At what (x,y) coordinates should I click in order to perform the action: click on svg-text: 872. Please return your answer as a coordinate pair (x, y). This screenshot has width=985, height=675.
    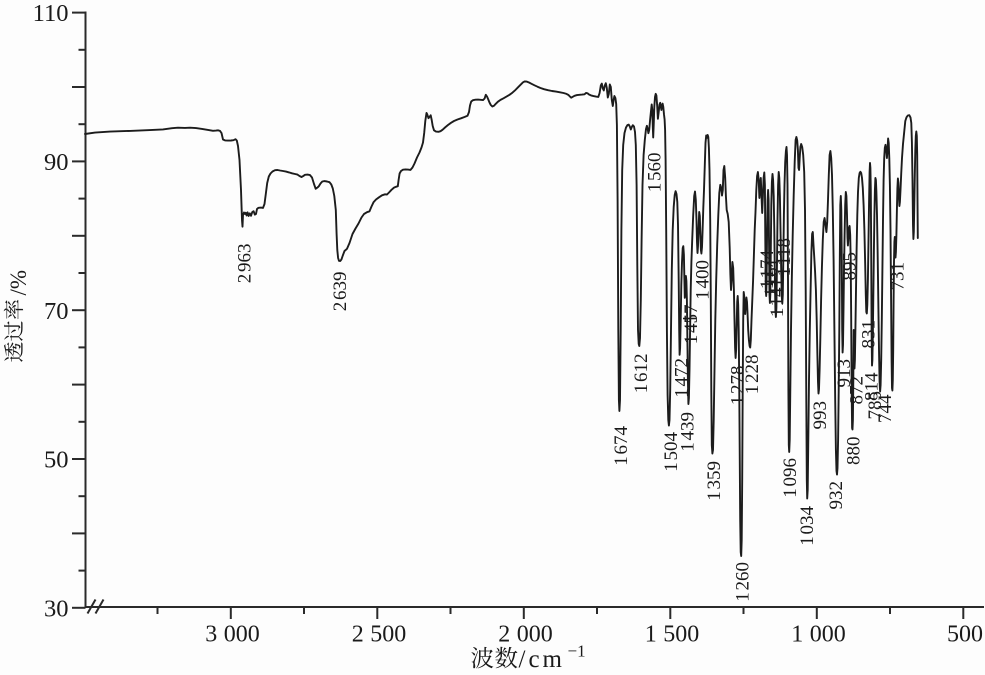
    Looking at the image, I should click on (856, 390).